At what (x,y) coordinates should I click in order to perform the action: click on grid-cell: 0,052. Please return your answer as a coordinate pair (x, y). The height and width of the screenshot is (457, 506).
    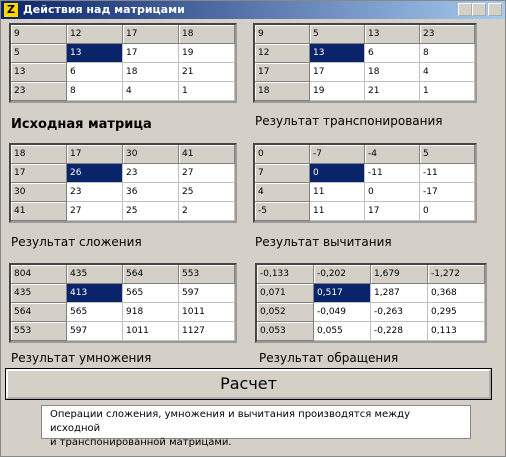
    Looking at the image, I should click on (285, 312).